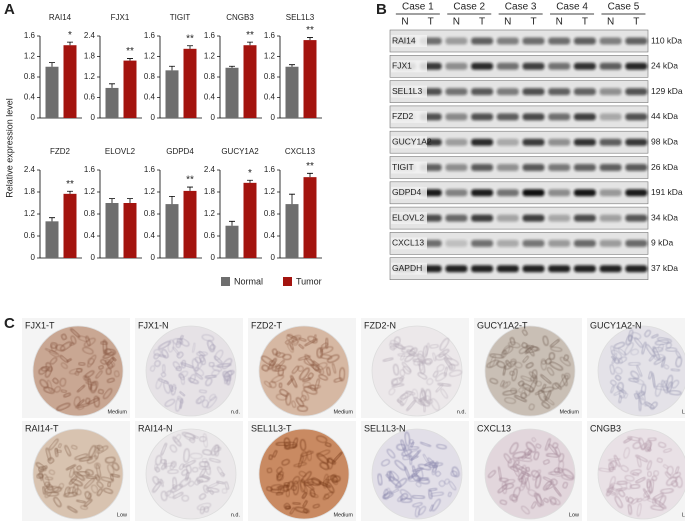 This screenshot has height=524, width=685. What do you see at coordinates (300, 151) in the screenshot?
I see `chart-title: CXCL13` at bounding box center [300, 151].